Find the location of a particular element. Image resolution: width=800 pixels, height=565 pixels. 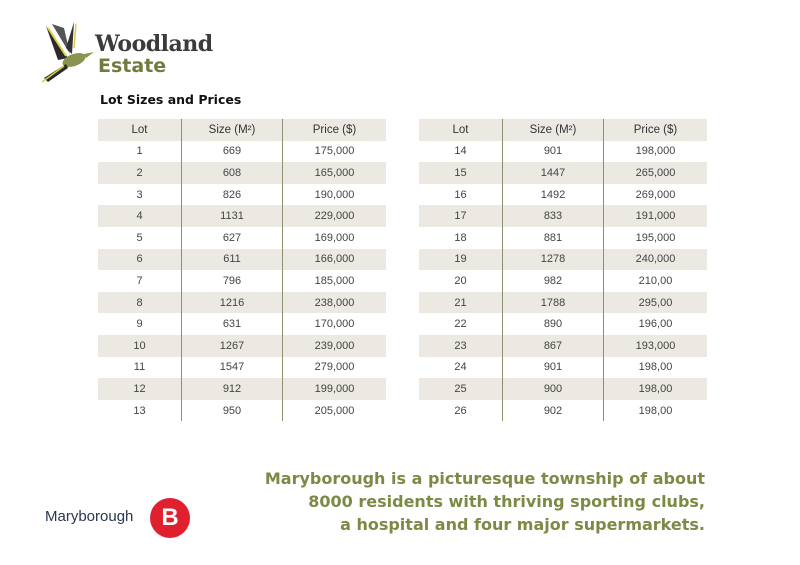

table-row: 4 1131 229,000 is located at coordinates (242, 216).